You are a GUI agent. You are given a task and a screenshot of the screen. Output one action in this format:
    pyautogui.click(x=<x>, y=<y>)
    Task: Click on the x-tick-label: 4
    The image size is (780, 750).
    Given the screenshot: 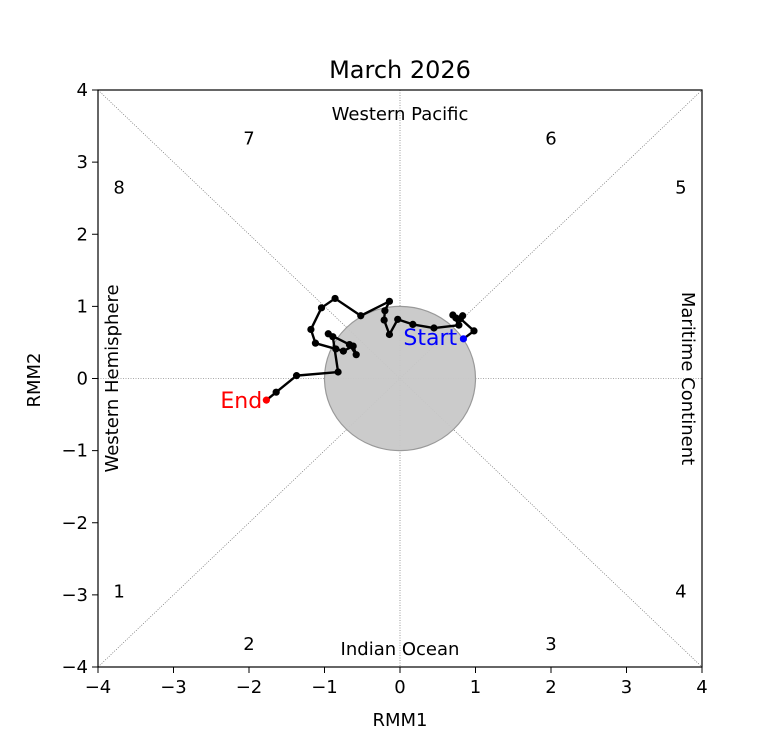 What is the action you would take?
    pyautogui.click(x=701, y=687)
    